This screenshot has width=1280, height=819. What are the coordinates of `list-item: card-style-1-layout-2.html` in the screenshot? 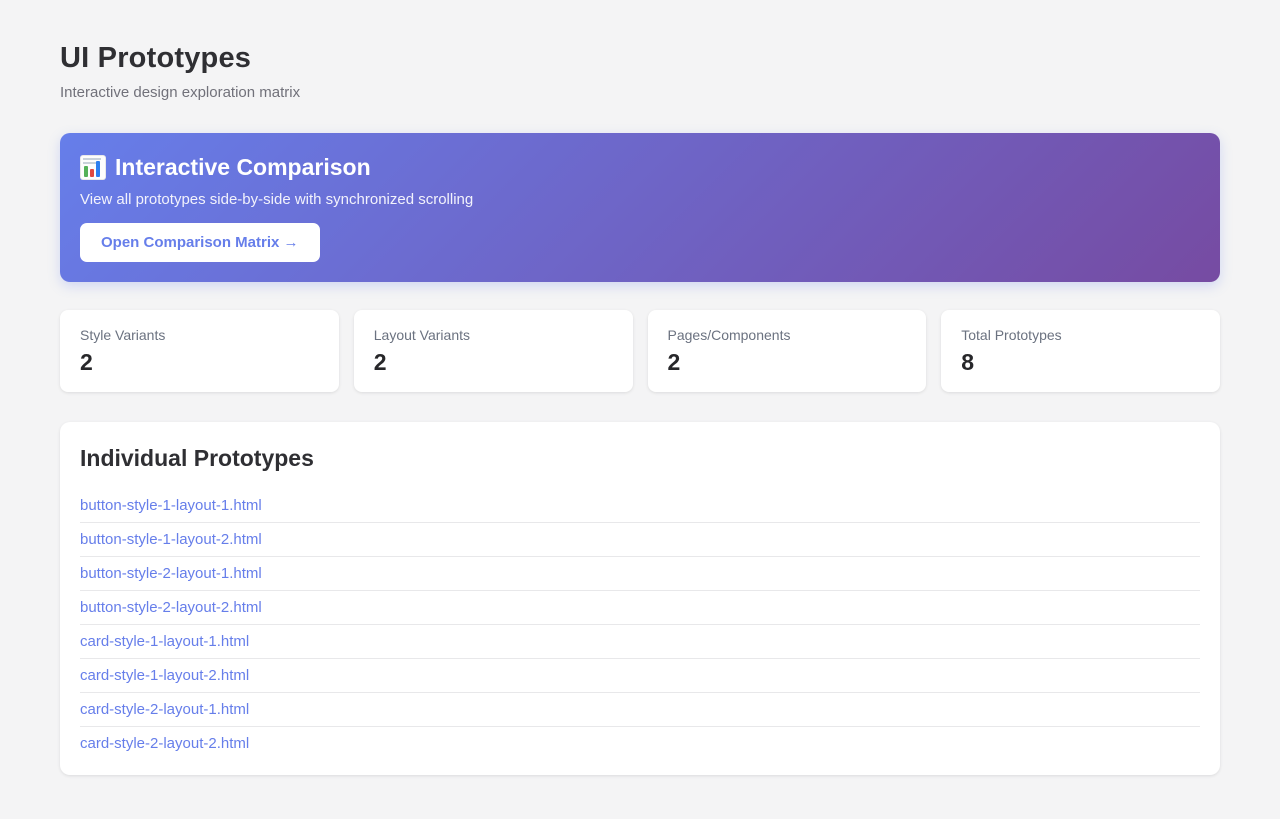 It's located at (640, 676).